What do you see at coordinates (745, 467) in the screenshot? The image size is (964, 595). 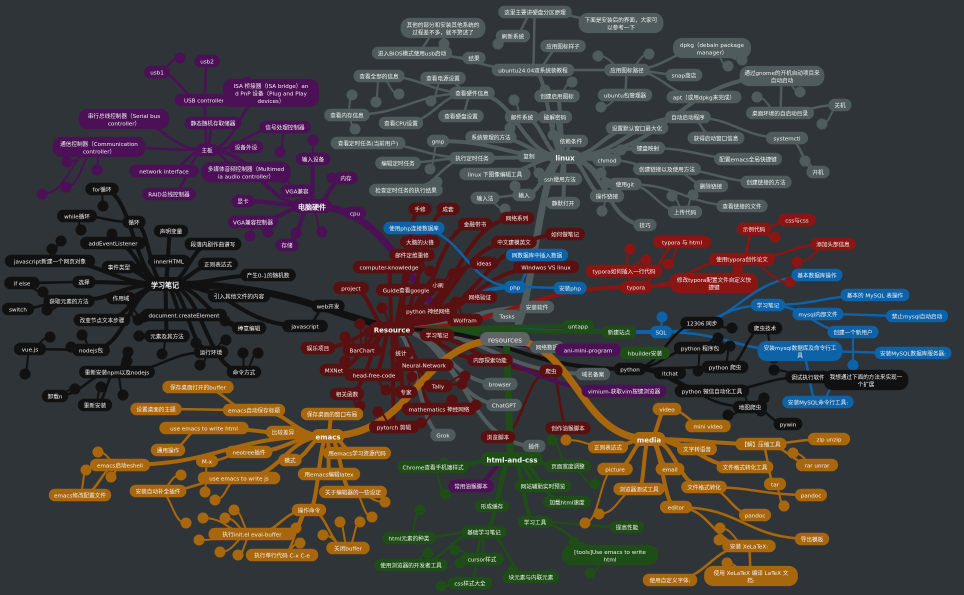 I see `node-docconv: 文件格式转化工具` at bounding box center [745, 467].